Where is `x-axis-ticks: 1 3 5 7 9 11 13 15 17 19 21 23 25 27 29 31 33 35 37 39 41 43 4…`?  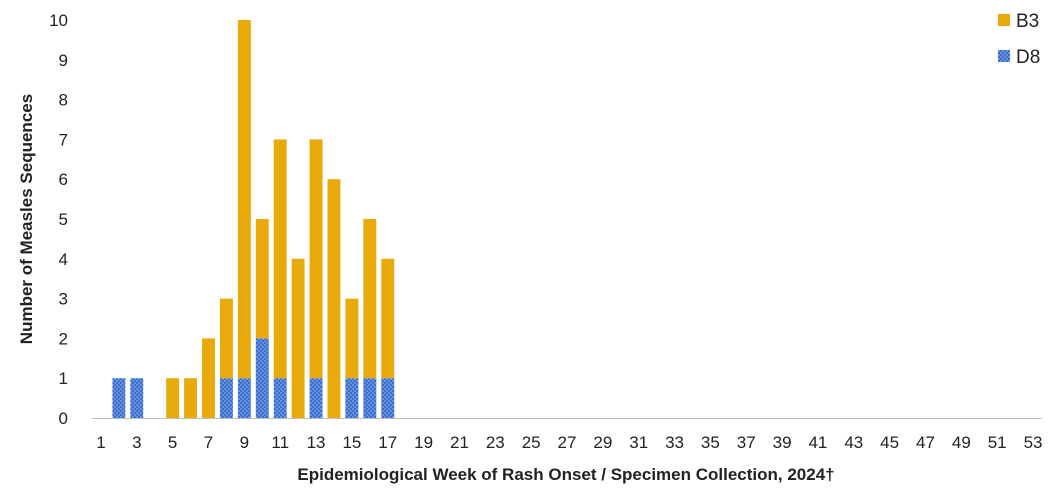
x-axis-ticks: 1 3 5 7 9 11 13 15 17 19 21 23 25 27 29 31 33 35 37 39 41 43 4… is located at coordinates (569, 442).